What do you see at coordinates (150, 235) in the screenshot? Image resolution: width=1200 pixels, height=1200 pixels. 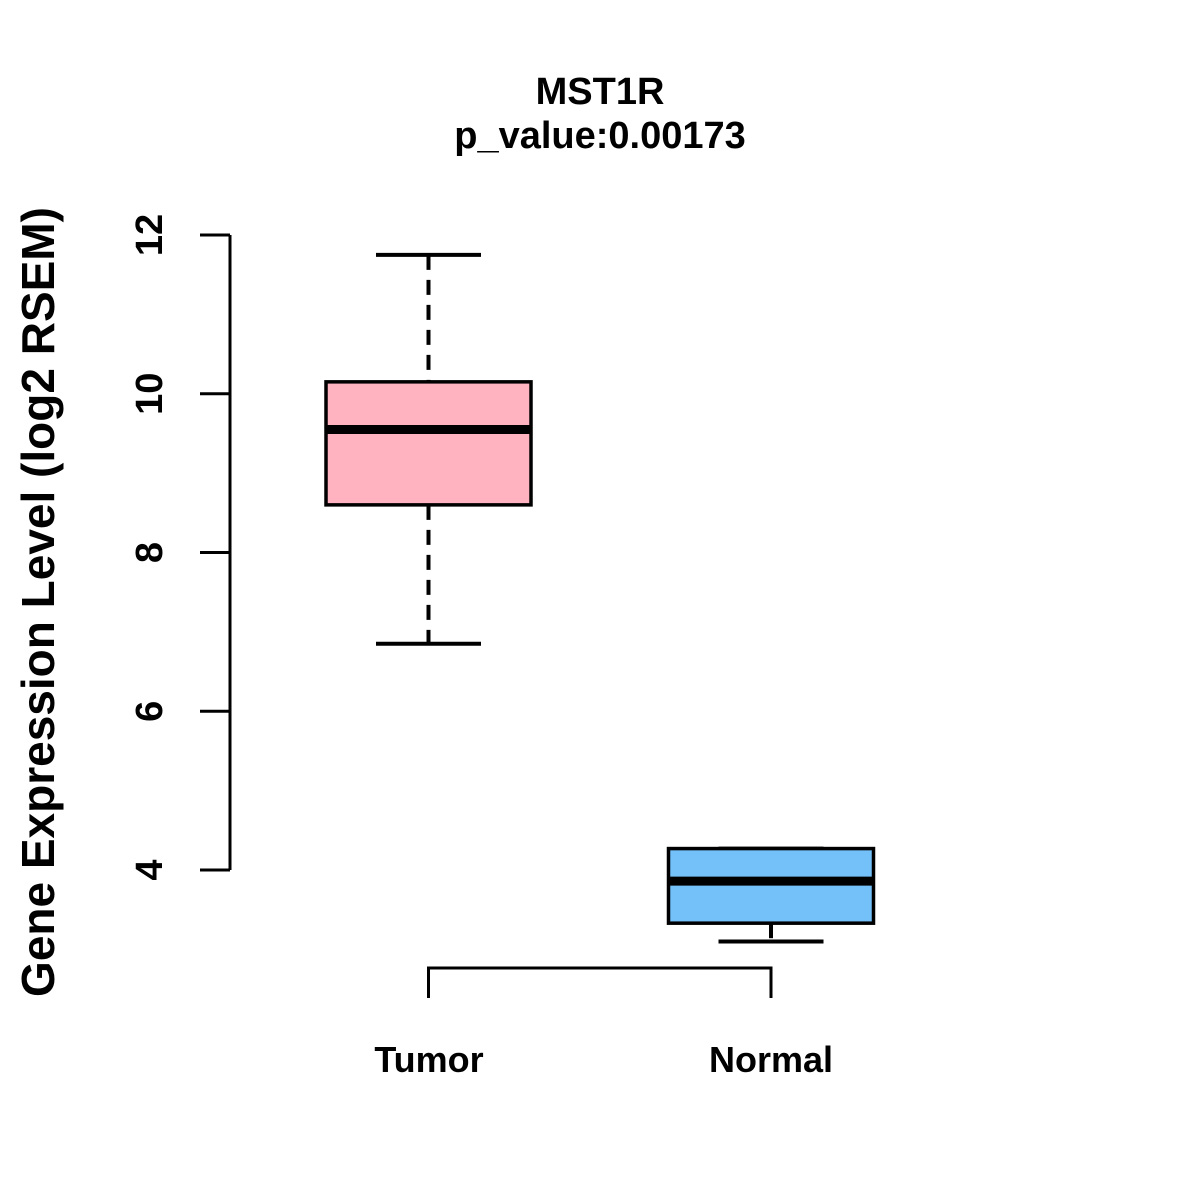 I see `y-tick-label: 12` at bounding box center [150, 235].